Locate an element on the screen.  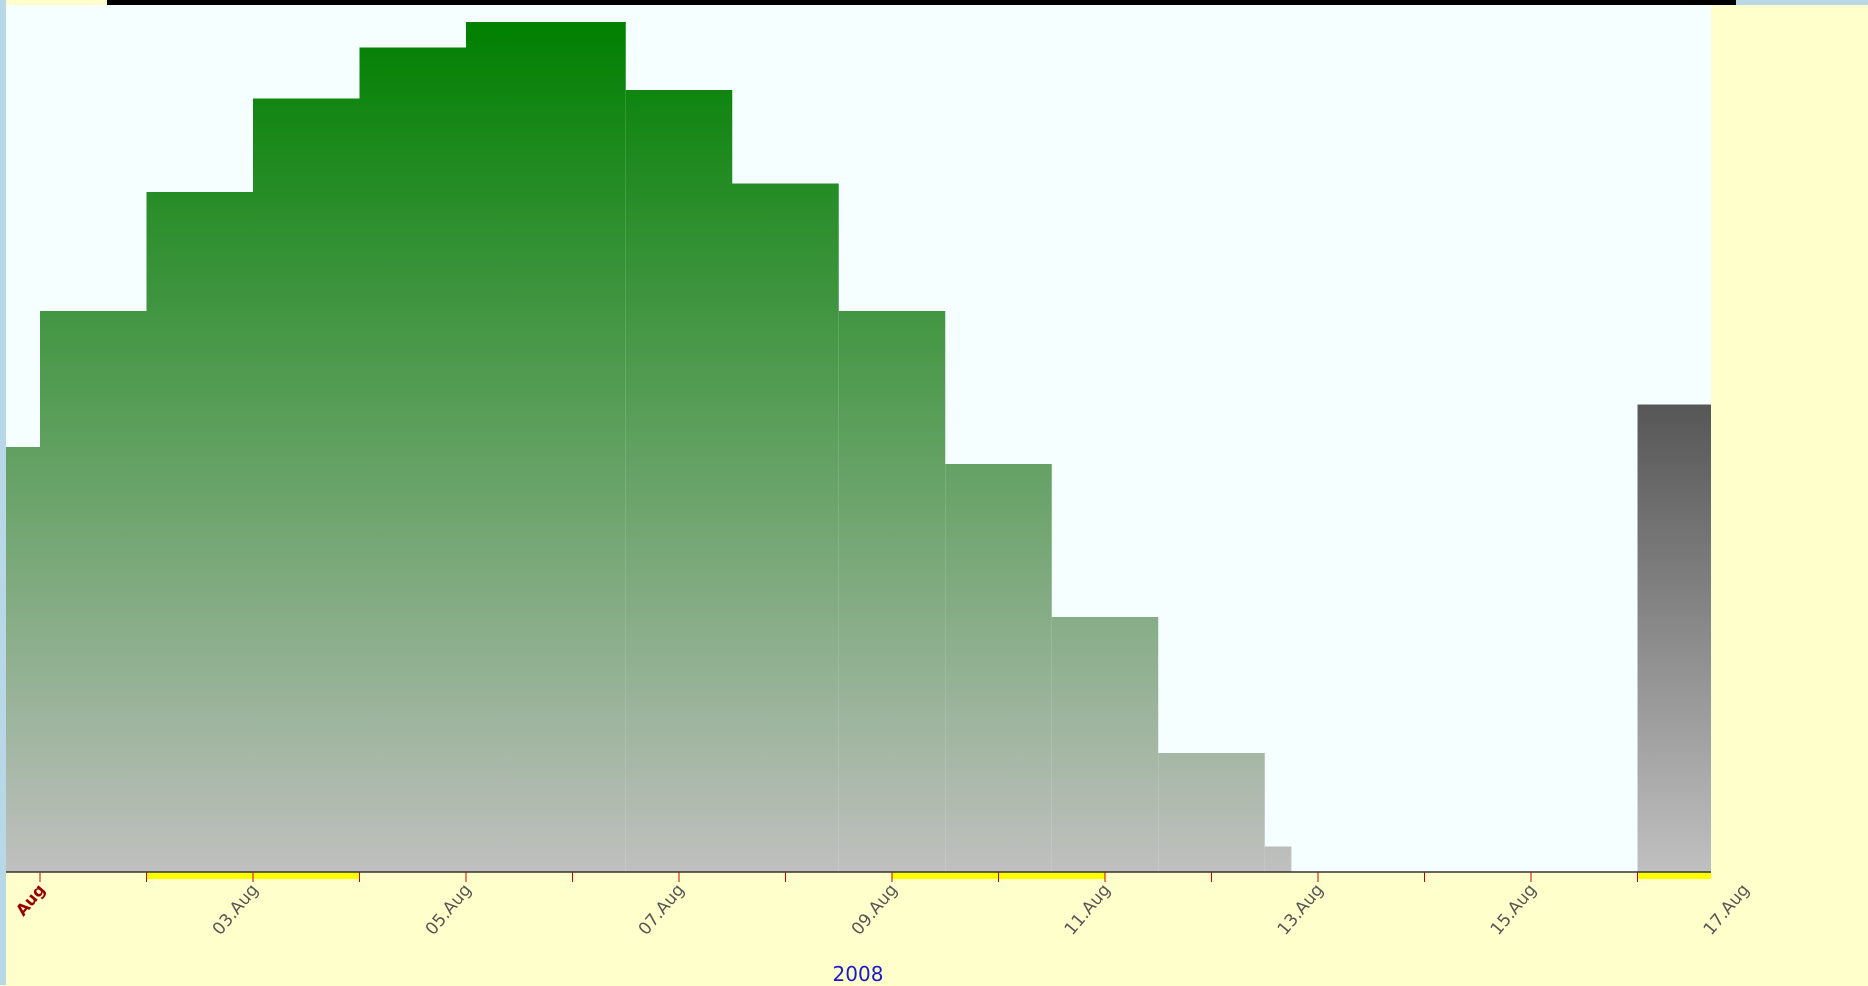
date-tick-label: 07.Aug is located at coordinates (662, 909).